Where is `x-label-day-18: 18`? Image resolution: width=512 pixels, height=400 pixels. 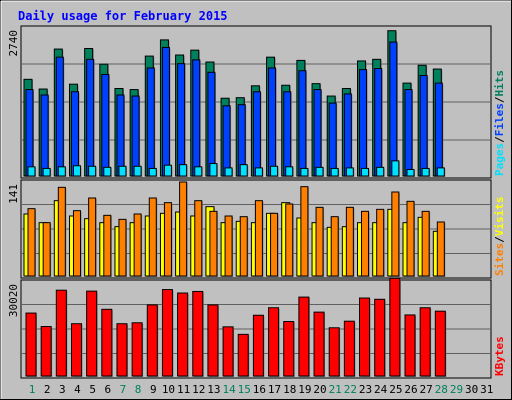
x-label-day-18: 18 is located at coordinates (289, 389).